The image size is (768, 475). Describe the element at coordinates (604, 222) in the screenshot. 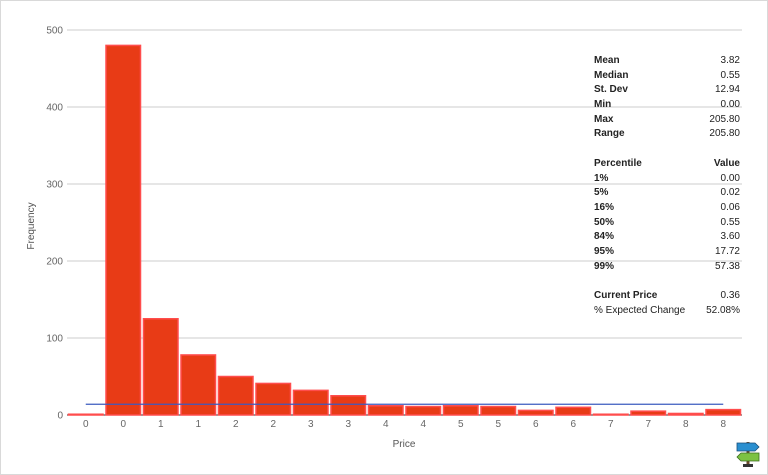

I see `stat-label: 50%` at that location.